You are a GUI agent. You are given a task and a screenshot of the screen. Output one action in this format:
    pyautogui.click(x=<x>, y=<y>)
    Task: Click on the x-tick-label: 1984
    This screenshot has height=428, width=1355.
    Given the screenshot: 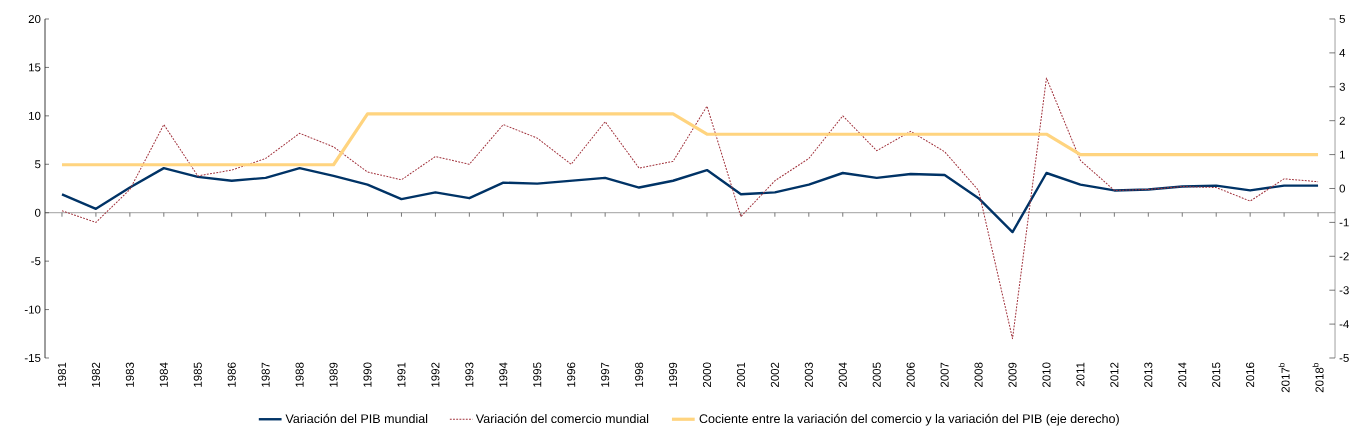 What is the action you would take?
    pyautogui.click(x=163, y=374)
    